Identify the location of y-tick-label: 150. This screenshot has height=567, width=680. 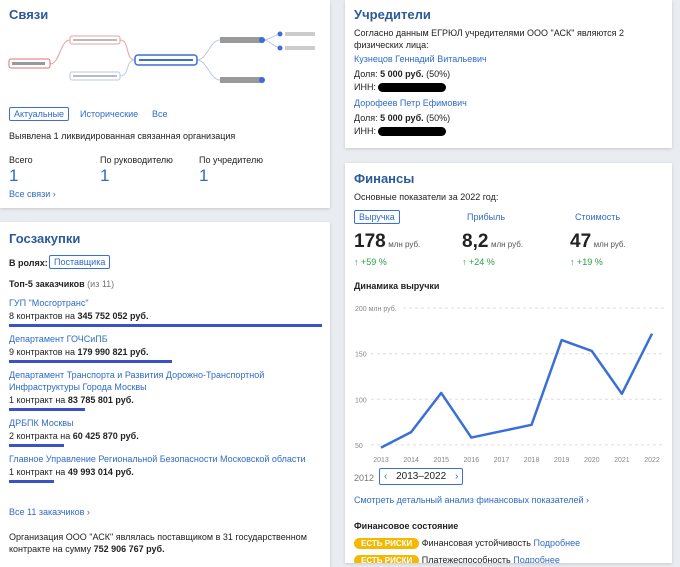
(361, 355).